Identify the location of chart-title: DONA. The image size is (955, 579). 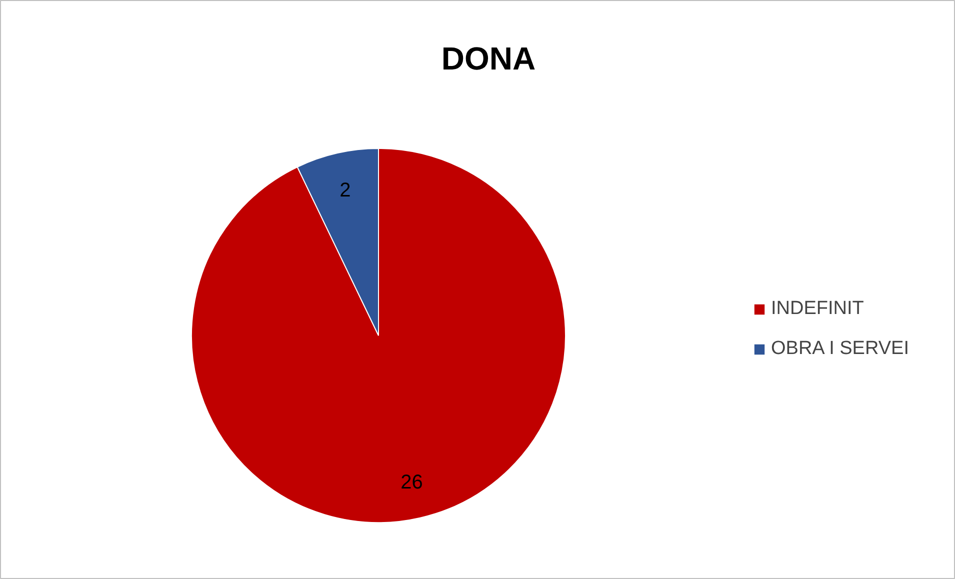
(488, 58).